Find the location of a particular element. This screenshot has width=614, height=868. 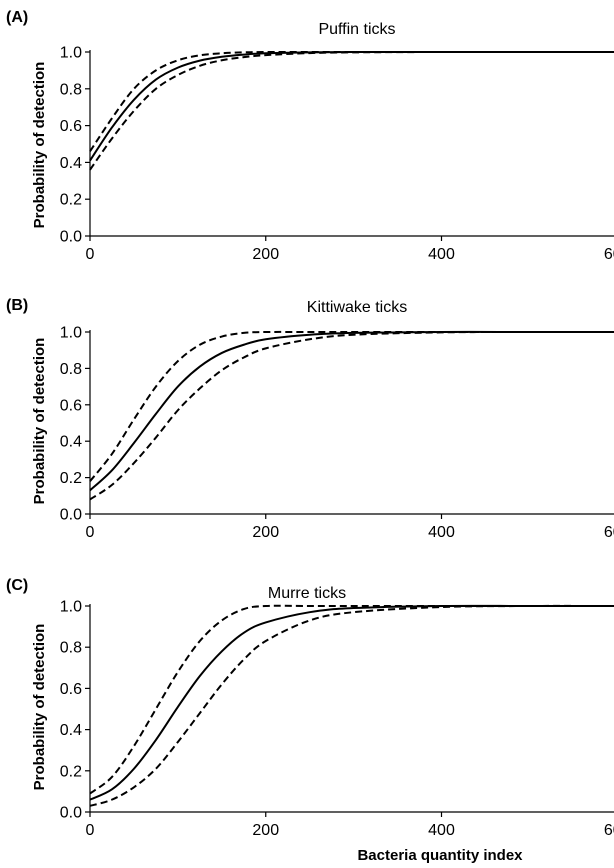

chart-title-c: Murre ticks is located at coordinates (307, 593).